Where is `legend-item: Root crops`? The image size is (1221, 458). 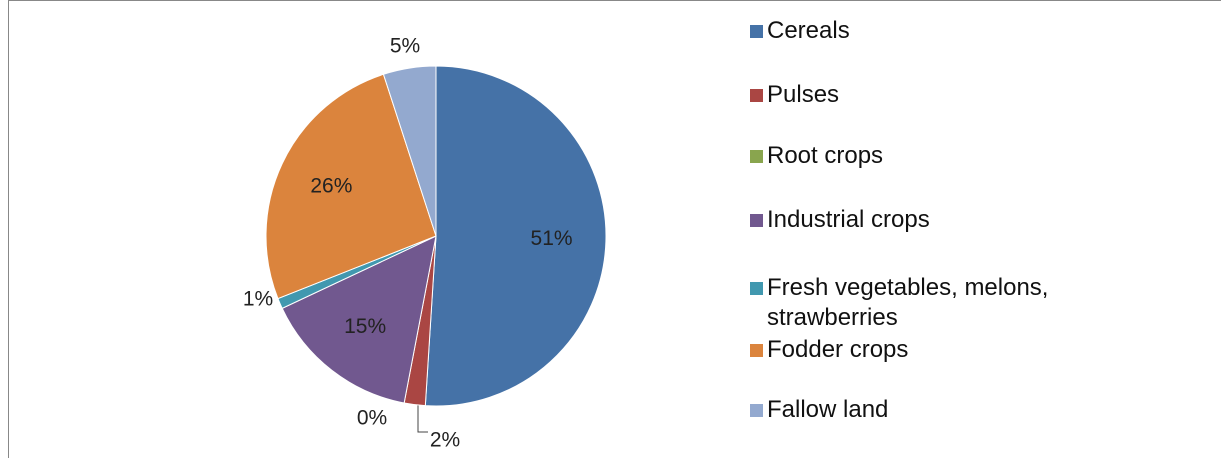
legend-item: Root crops is located at coordinates (816, 156).